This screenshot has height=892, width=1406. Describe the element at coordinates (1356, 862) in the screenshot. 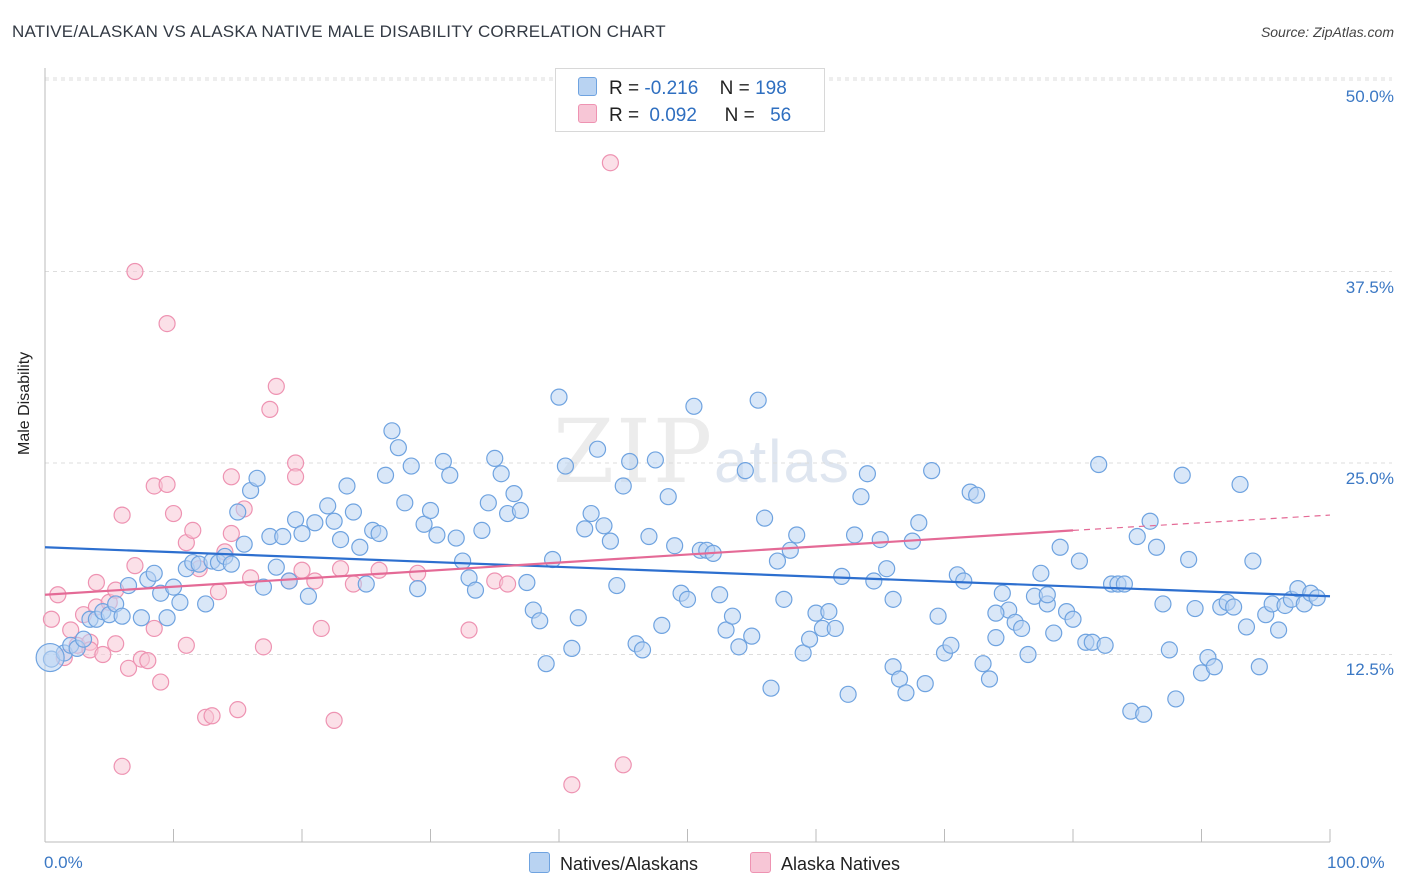

I see `x-tick-label: 100.0%` at that location.